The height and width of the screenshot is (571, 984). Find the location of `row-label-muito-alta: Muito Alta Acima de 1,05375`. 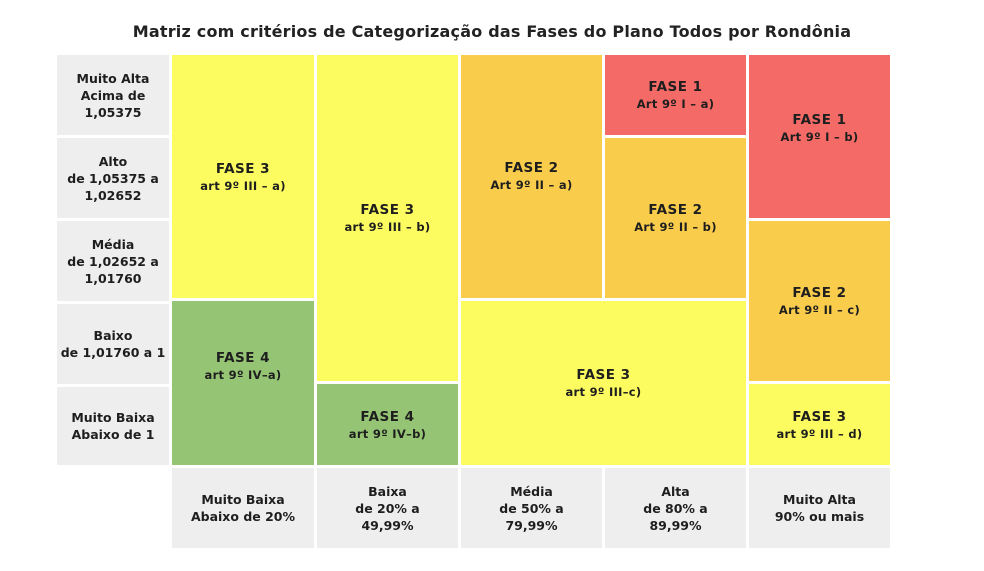

row-label-muito-alta: Muito Alta Acima de 1,05375 is located at coordinates (113, 95).